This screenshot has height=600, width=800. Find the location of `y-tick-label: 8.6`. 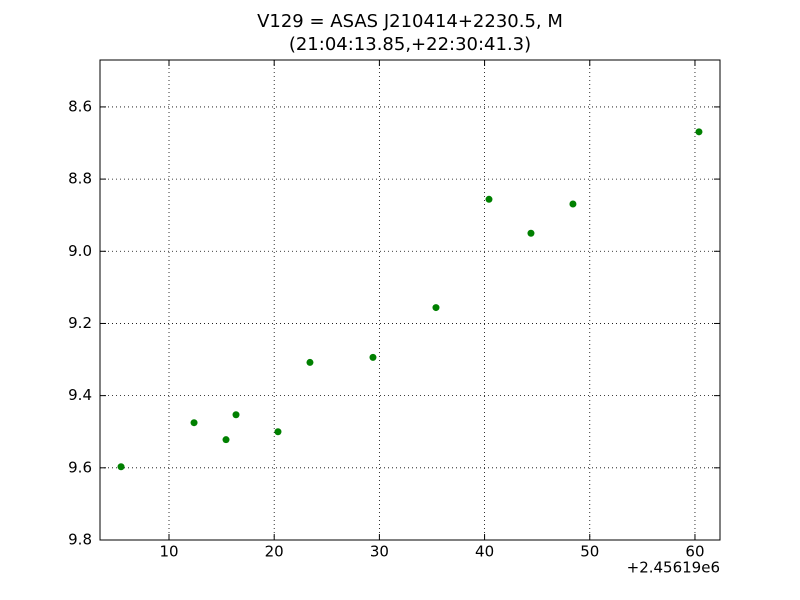

y-tick-label: 8.6 is located at coordinates (80, 106).